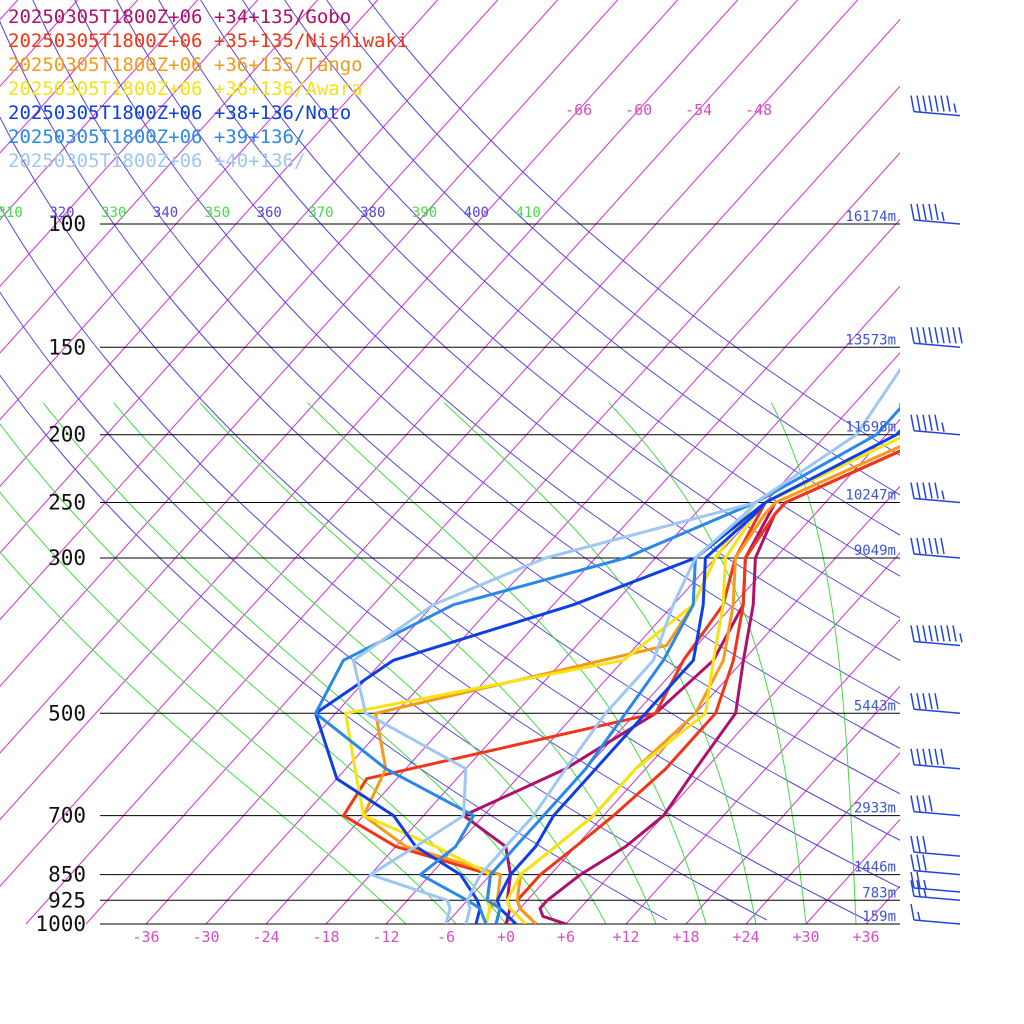  Describe the element at coordinates (67, 816) in the screenshot. I see `pressure-tick-label: 700` at that location.